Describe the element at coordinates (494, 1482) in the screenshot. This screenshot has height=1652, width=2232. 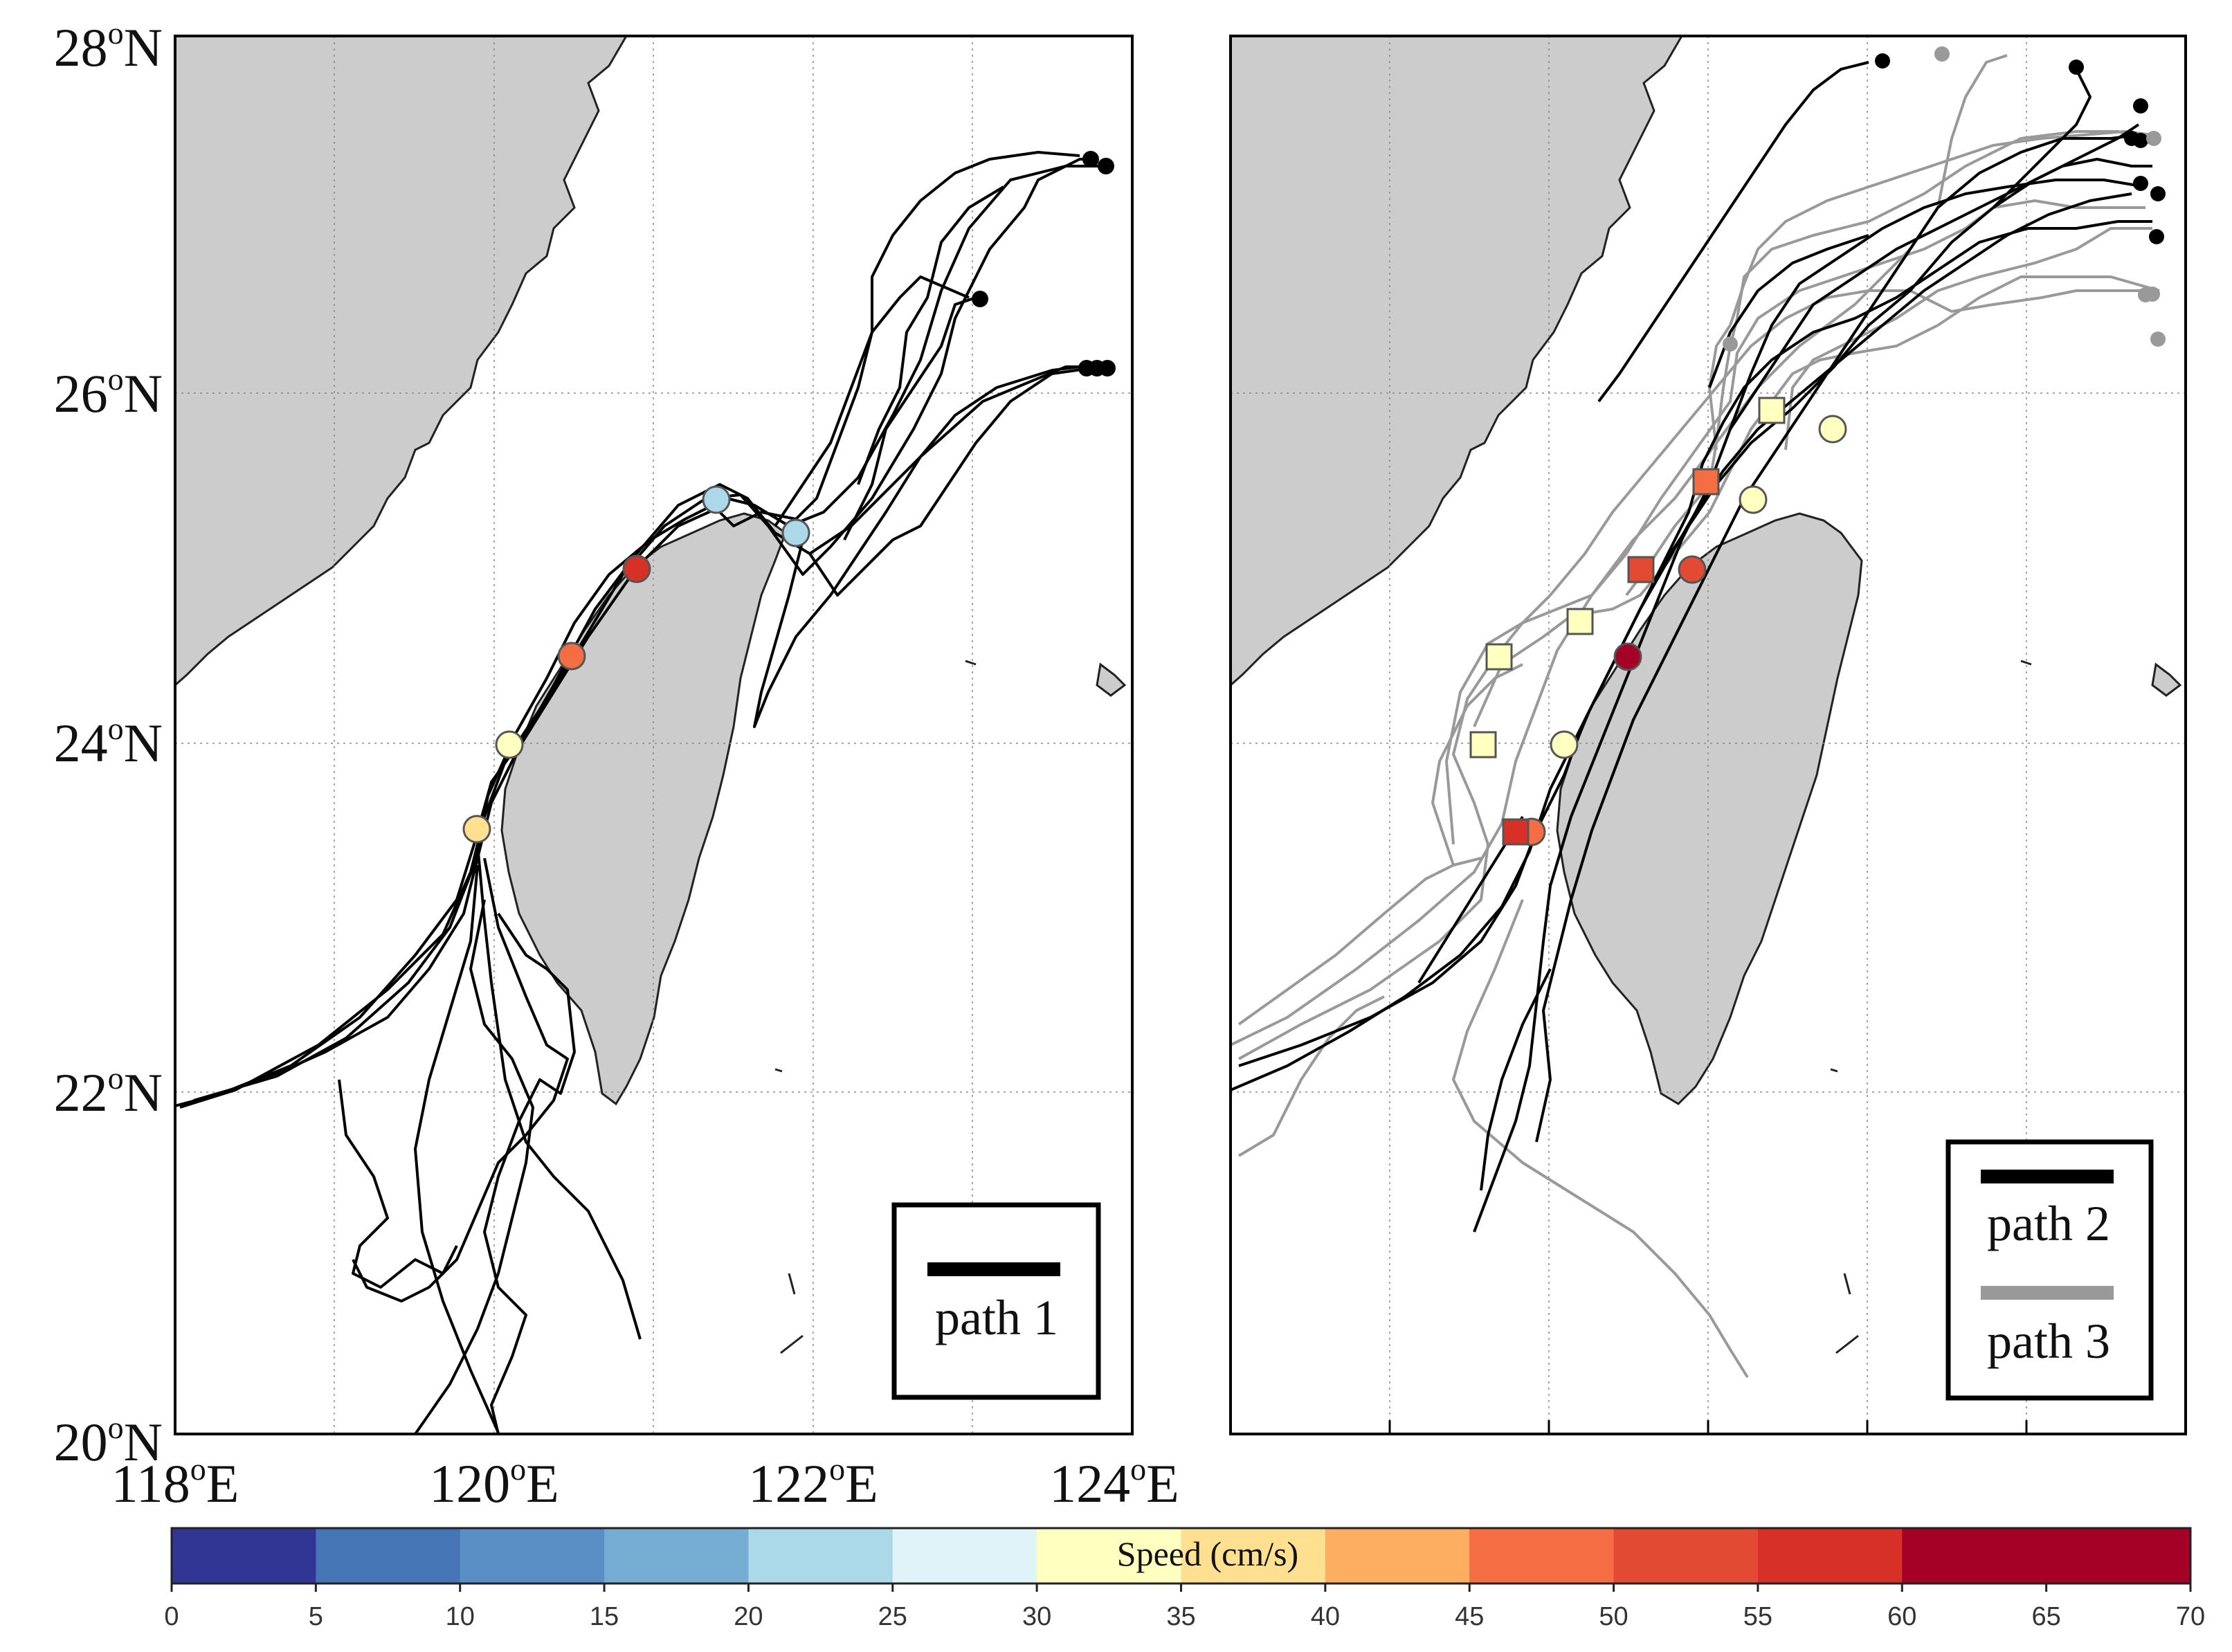
I see `lon-tick-120: 120oE` at that location.